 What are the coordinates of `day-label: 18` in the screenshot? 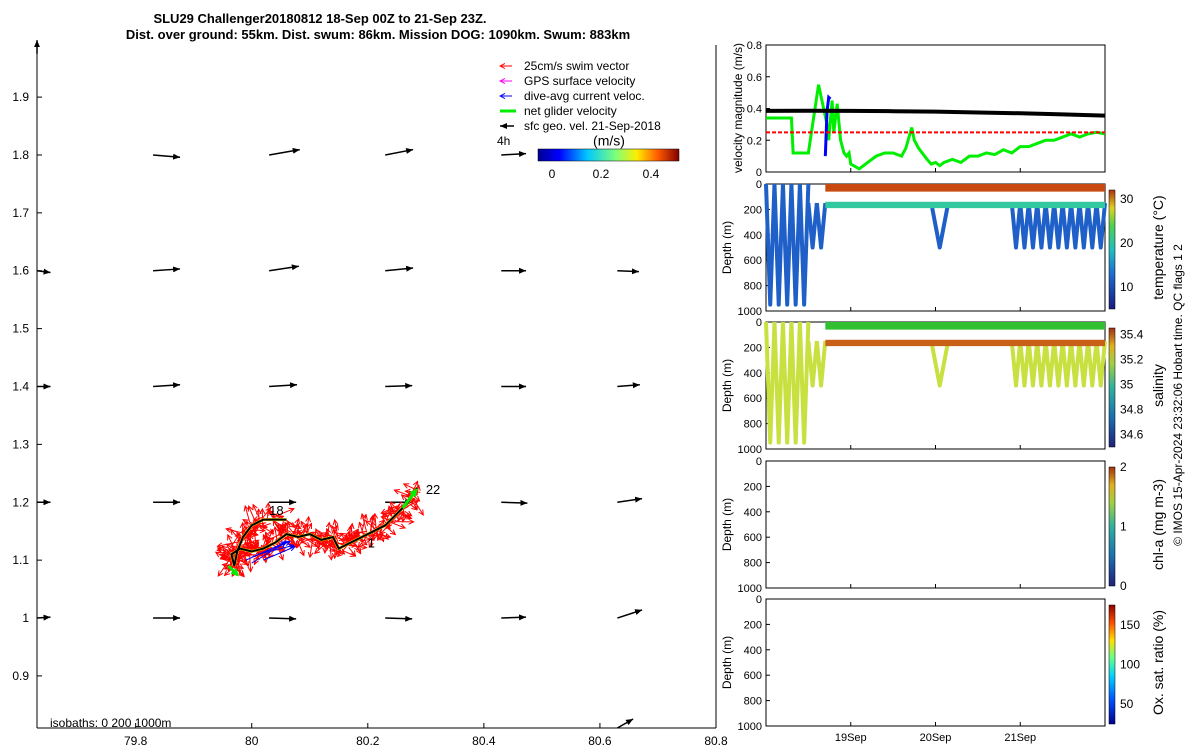 It's located at (276, 510).